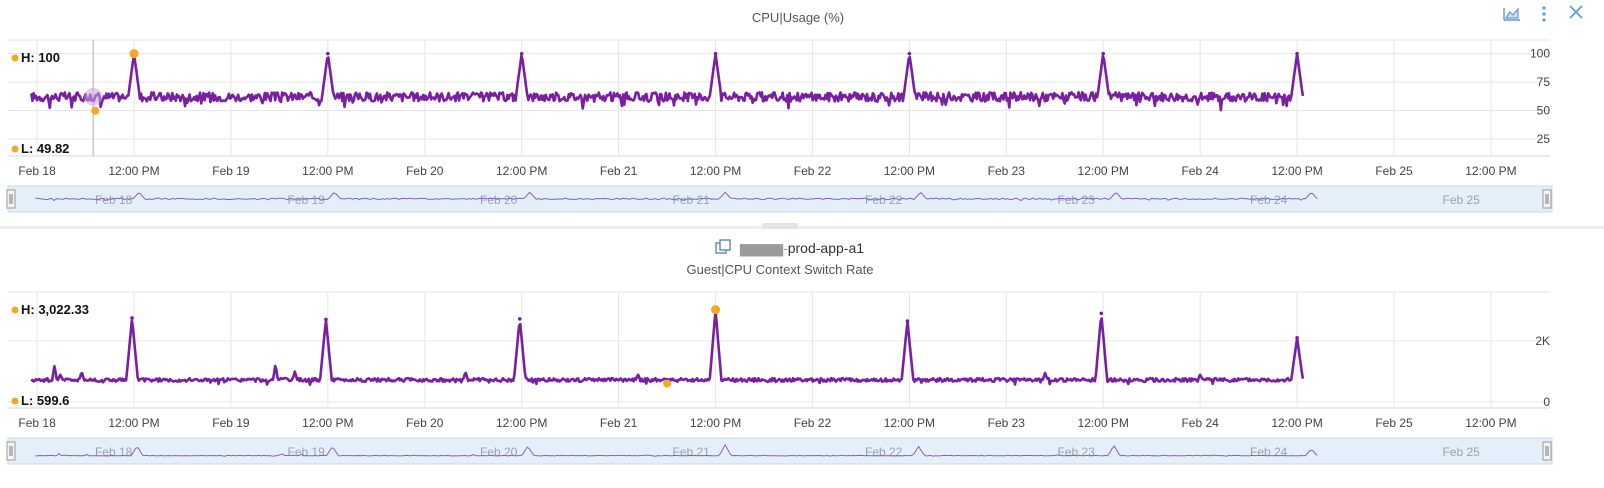 The image size is (1604, 488). Describe the element at coordinates (780, 226) in the screenshot. I see `resize-handle` at that location.